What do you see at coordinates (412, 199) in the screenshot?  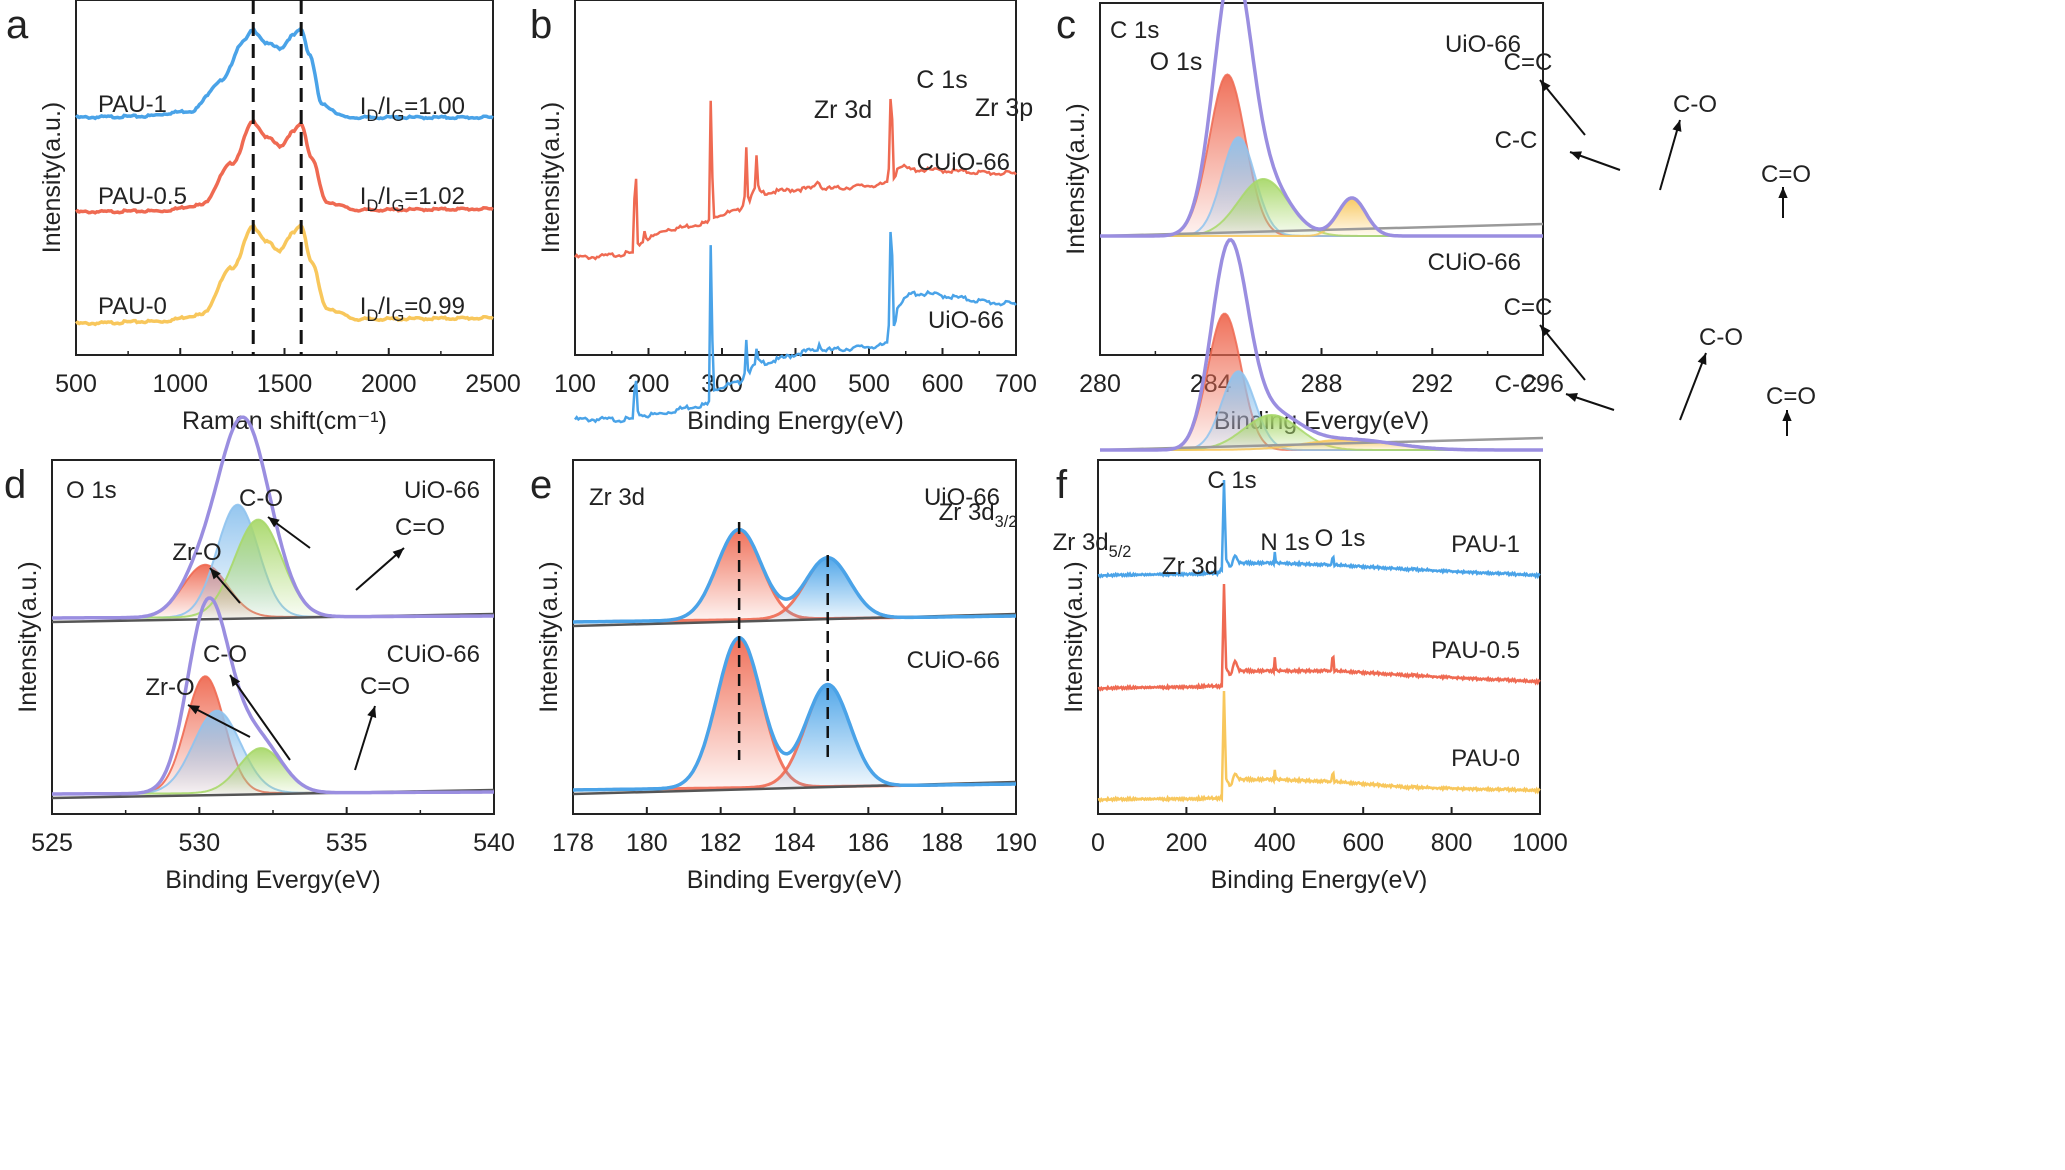 I see `ratio-label: ID/IG=1.02` at bounding box center [412, 199].